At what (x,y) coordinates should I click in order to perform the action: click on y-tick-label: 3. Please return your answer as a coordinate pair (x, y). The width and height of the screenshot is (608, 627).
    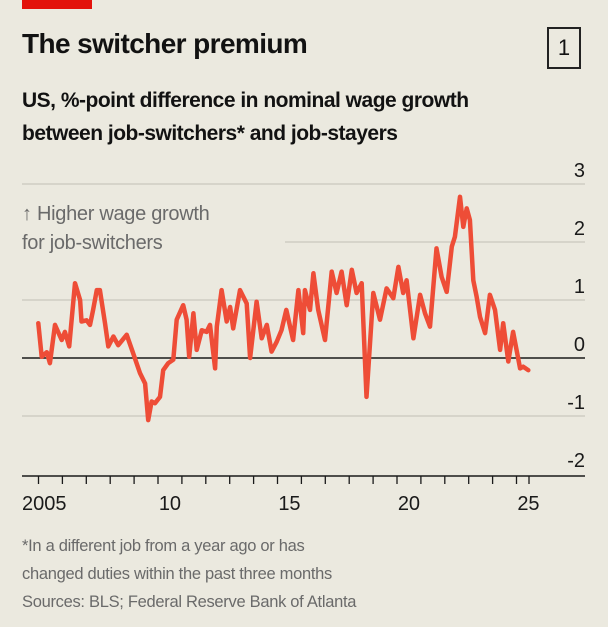
    Looking at the image, I should click on (579, 171).